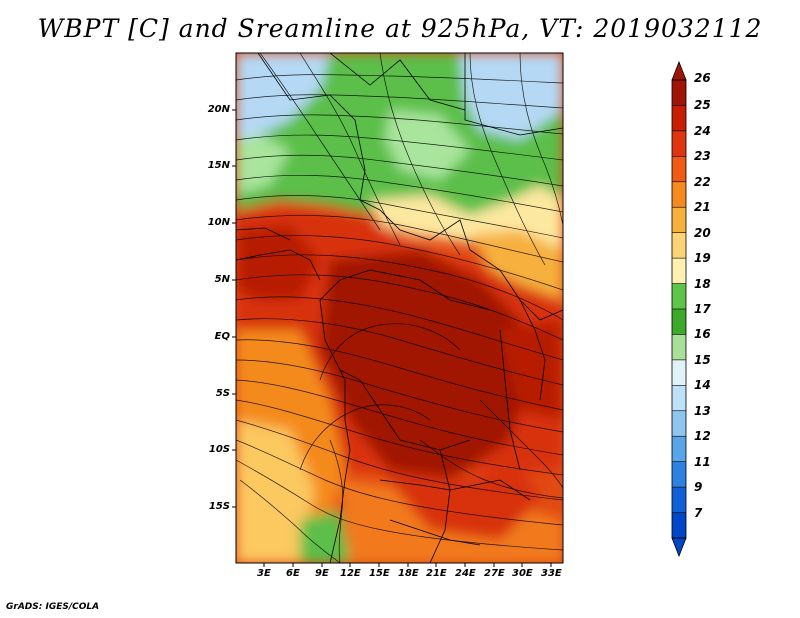 Image resolution: width=800 pixels, height=618 pixels. Describe the element at coordinates (218, 109) in the screenshot. I see `lat-label: 20N` at that location.